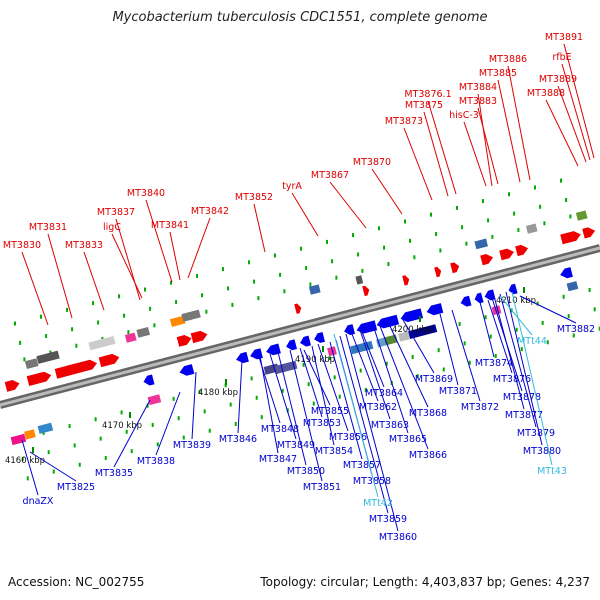 The height and width of the screenshot is (600, 600). I want to click on trna-label-leader, so click(516, 315).